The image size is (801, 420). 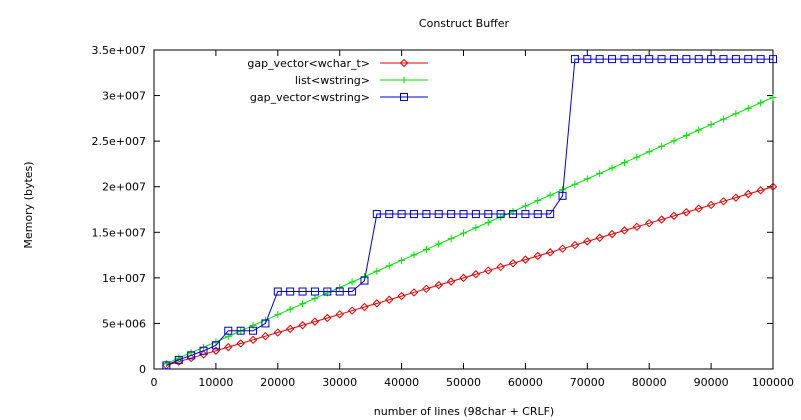 I want to click on x-tick-label: 40000, so click(x=401, y=382).